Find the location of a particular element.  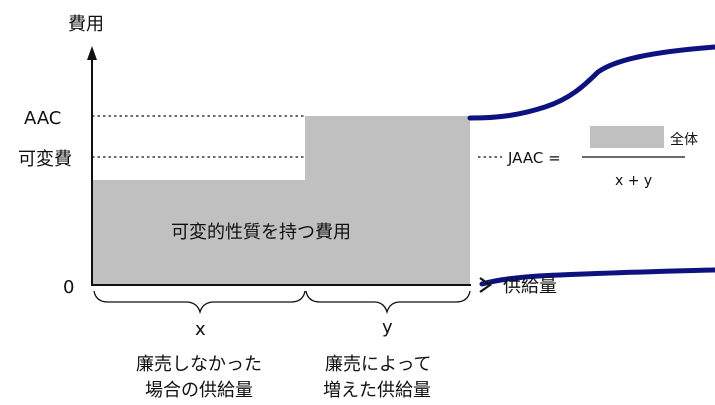

cost-area-left is located at coordinates (199, 232).